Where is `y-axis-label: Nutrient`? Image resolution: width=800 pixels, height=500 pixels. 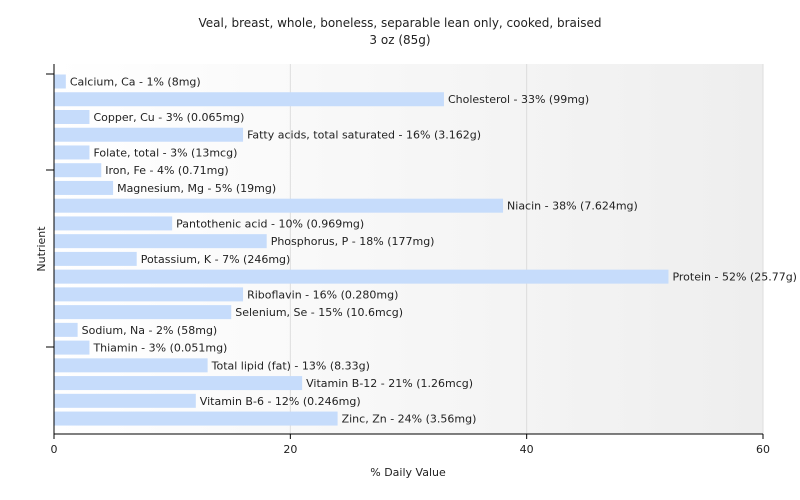 y-axis-label: Nutrient is located at coordinates (41, 249).